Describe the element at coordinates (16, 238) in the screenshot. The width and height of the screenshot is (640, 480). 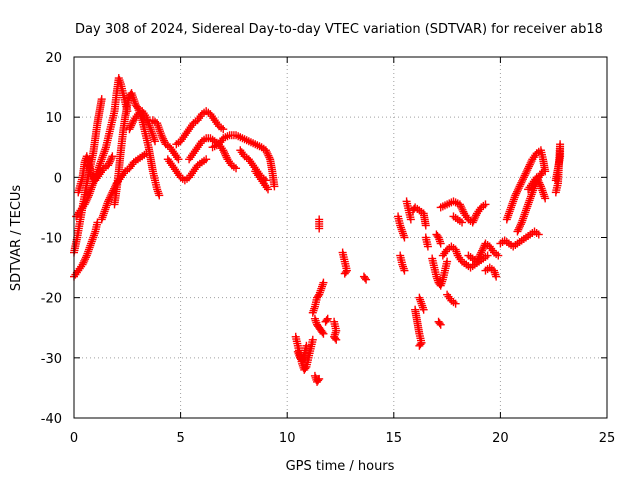
I see `y-axis-label: SDTVAR / TECUs` at that location.